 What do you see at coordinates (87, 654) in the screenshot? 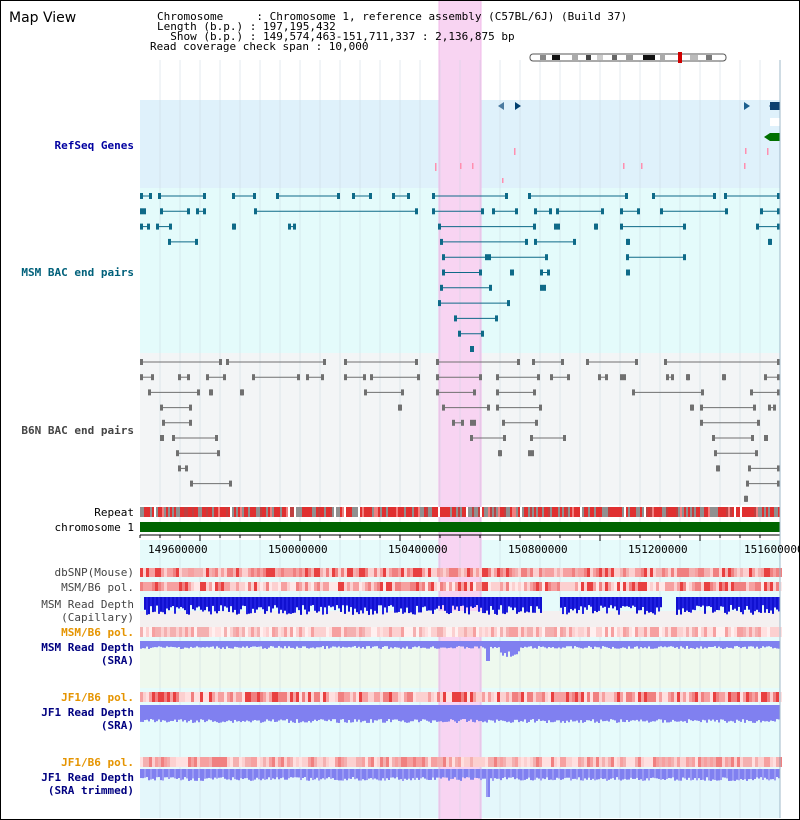
I see `track-label-msm-depth-sra: MSM Read Depth (SRA)` at bounding box center [87, 654].